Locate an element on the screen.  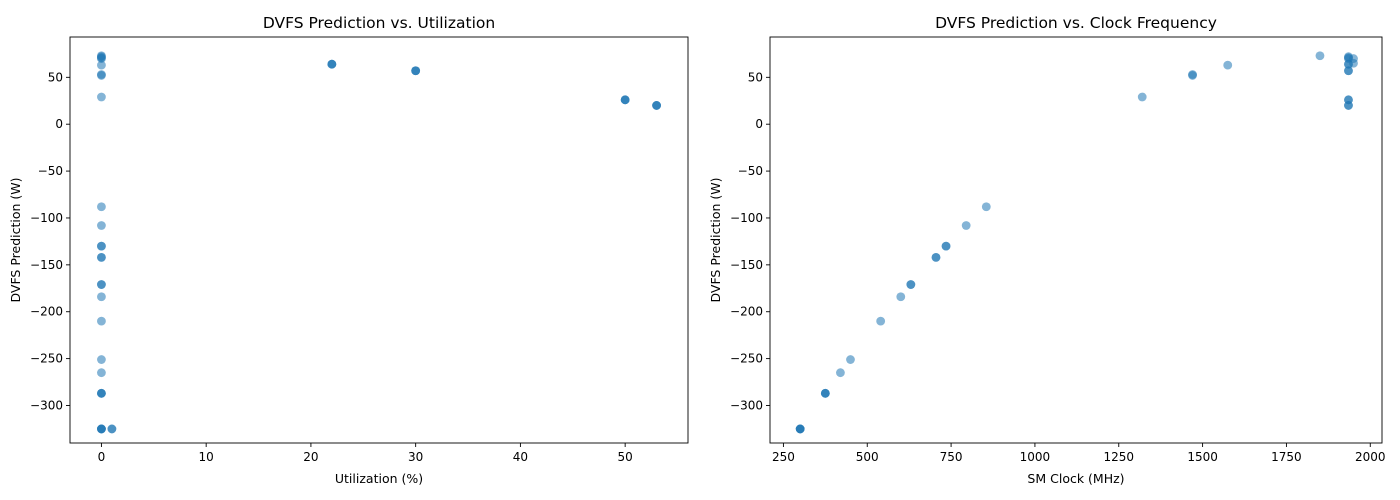
x-tick-label: 0 is located at coordinates (102, 457).